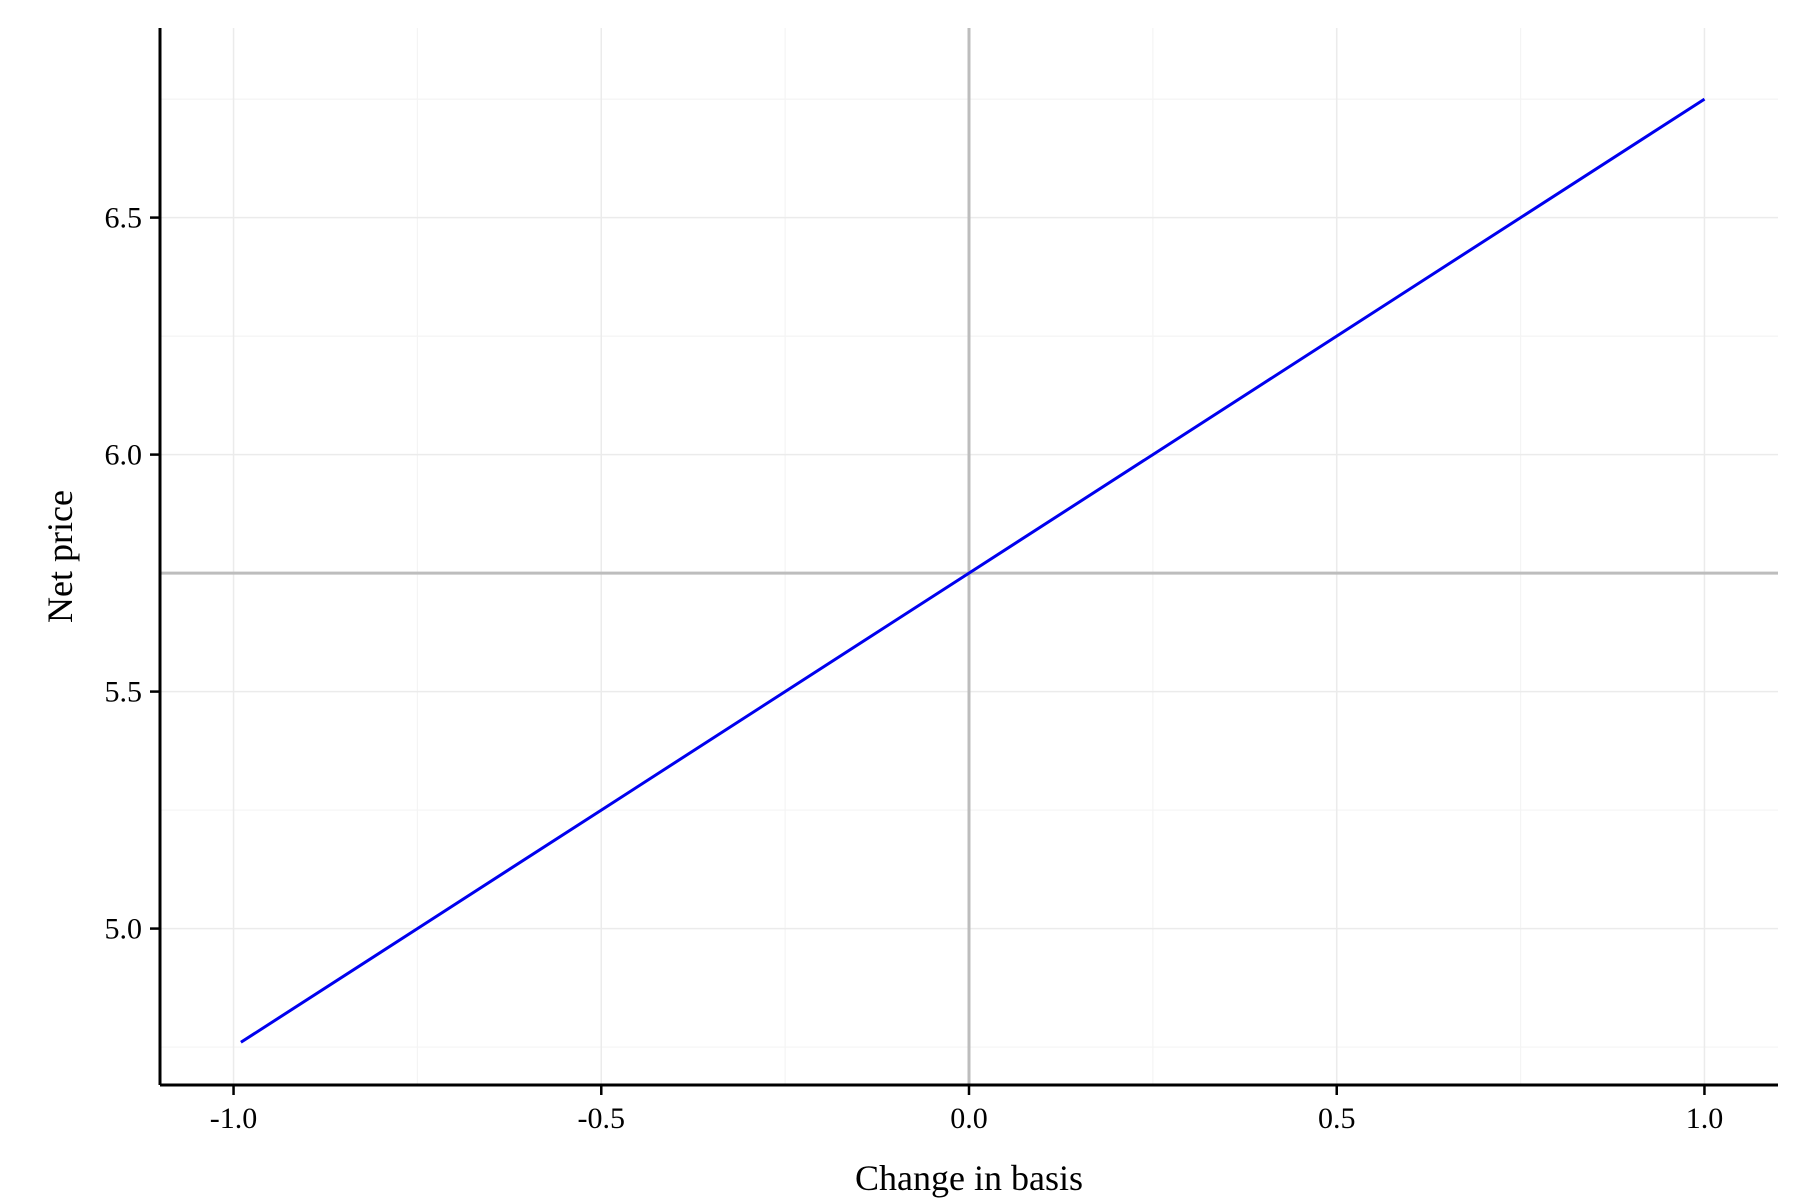 This screenshot has height=1200, width=1800. Describe the element at coordinates (602, 1118) in the screenshot. I see `x-tick-label: -0.5` at that location.